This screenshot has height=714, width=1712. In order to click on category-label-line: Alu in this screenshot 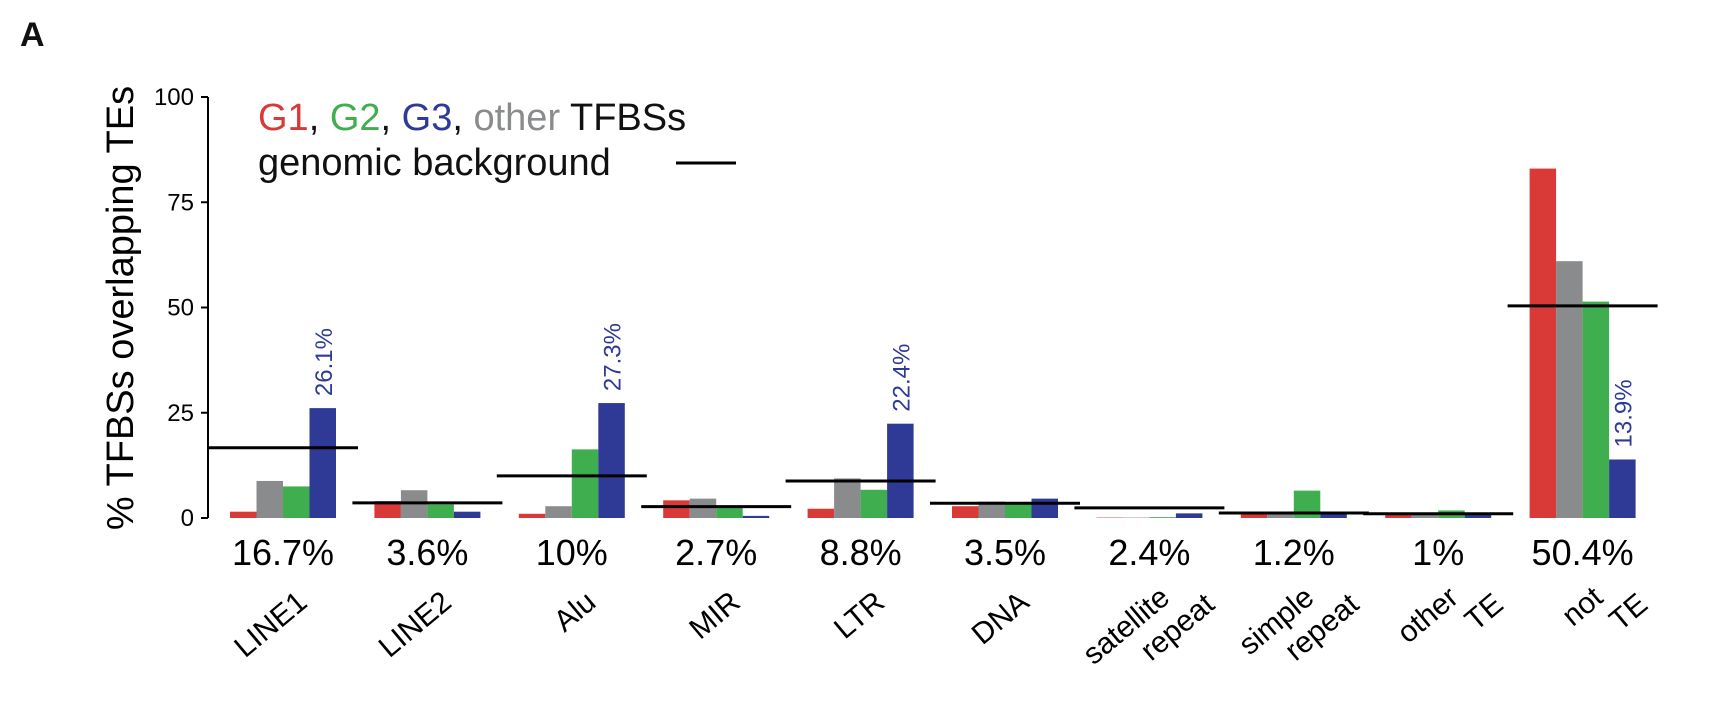, I will do `click(575, 611)`.